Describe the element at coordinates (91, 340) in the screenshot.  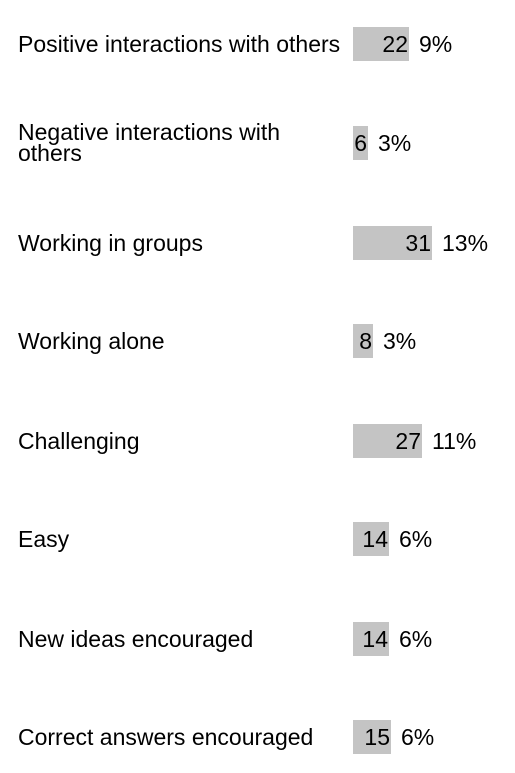
I see `category-label: Working alone` at that location.